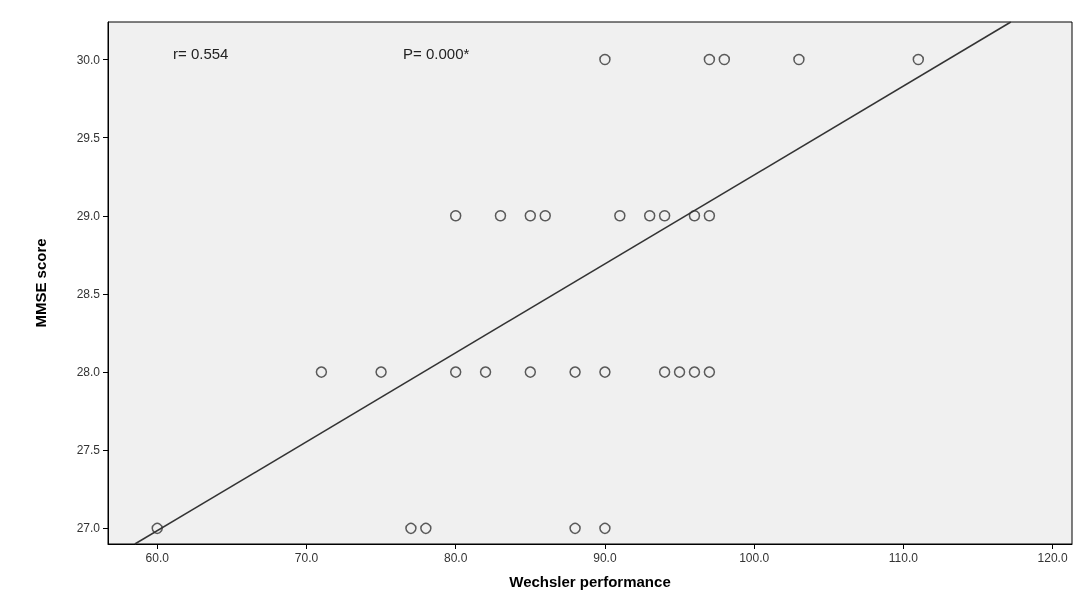 Image resolution: width=1084 pixels, height=608 pixels. What do you see at coordinates (88, 59) in the screenshot?
I see `y-tick-label: 30.0` at bounding box center [88, 59].